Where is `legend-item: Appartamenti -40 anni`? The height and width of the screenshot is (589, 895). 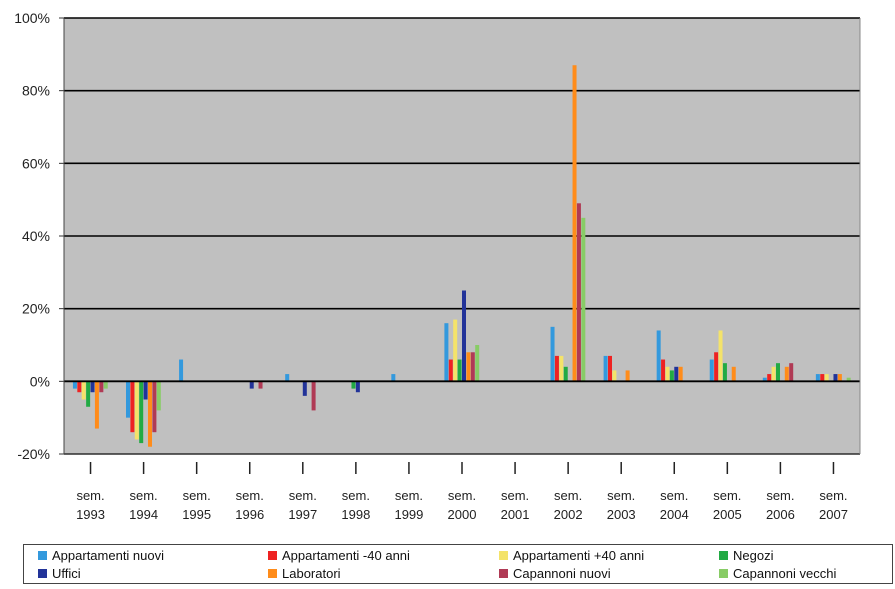
legend-item: Appartamenti -40 anni is located at coordinates (339, 555).